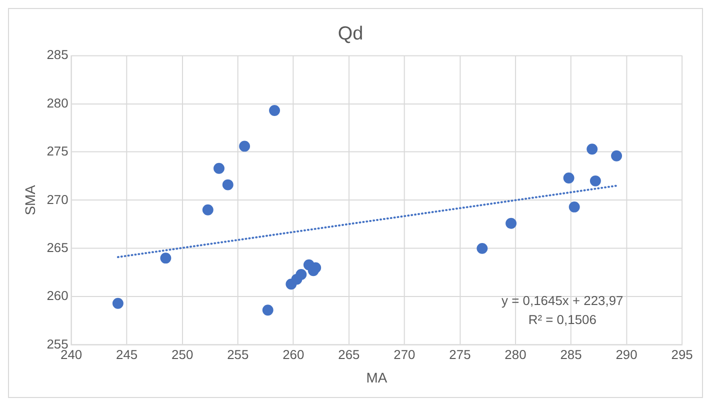 The width and height of the screenshot is (713, 409). What do you see at coordinates (57, 296) in the screenshot?
I see `y-tick-label: 260` at bounding box center [57, 296].